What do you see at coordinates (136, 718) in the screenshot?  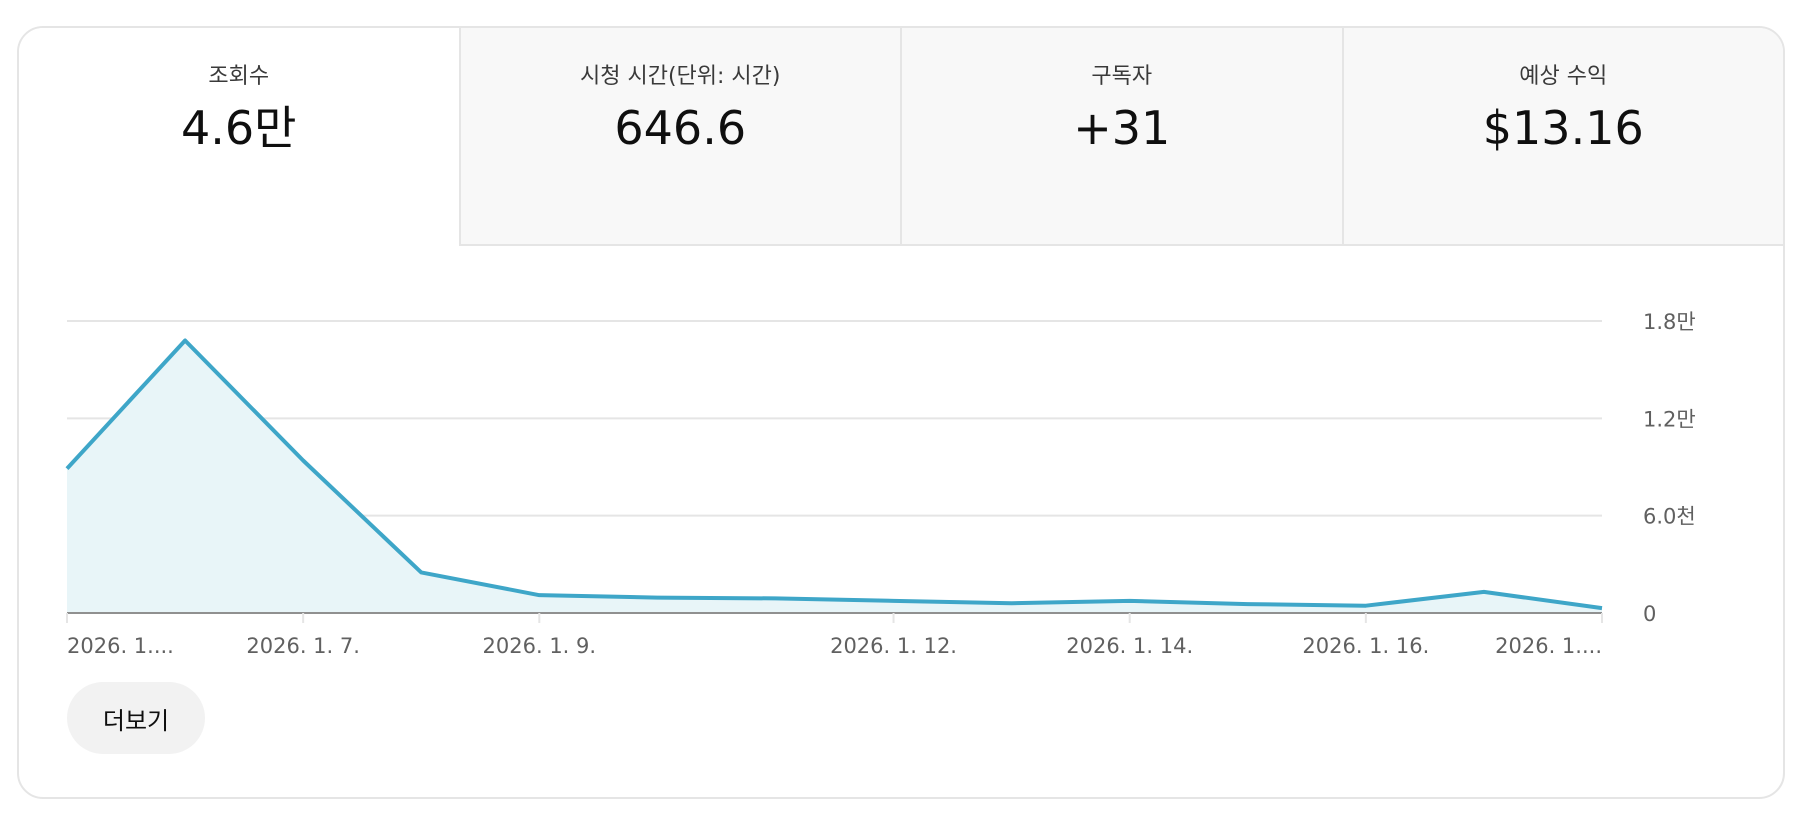 I see `more-button: 더보기` at bounding box center [136, 718].